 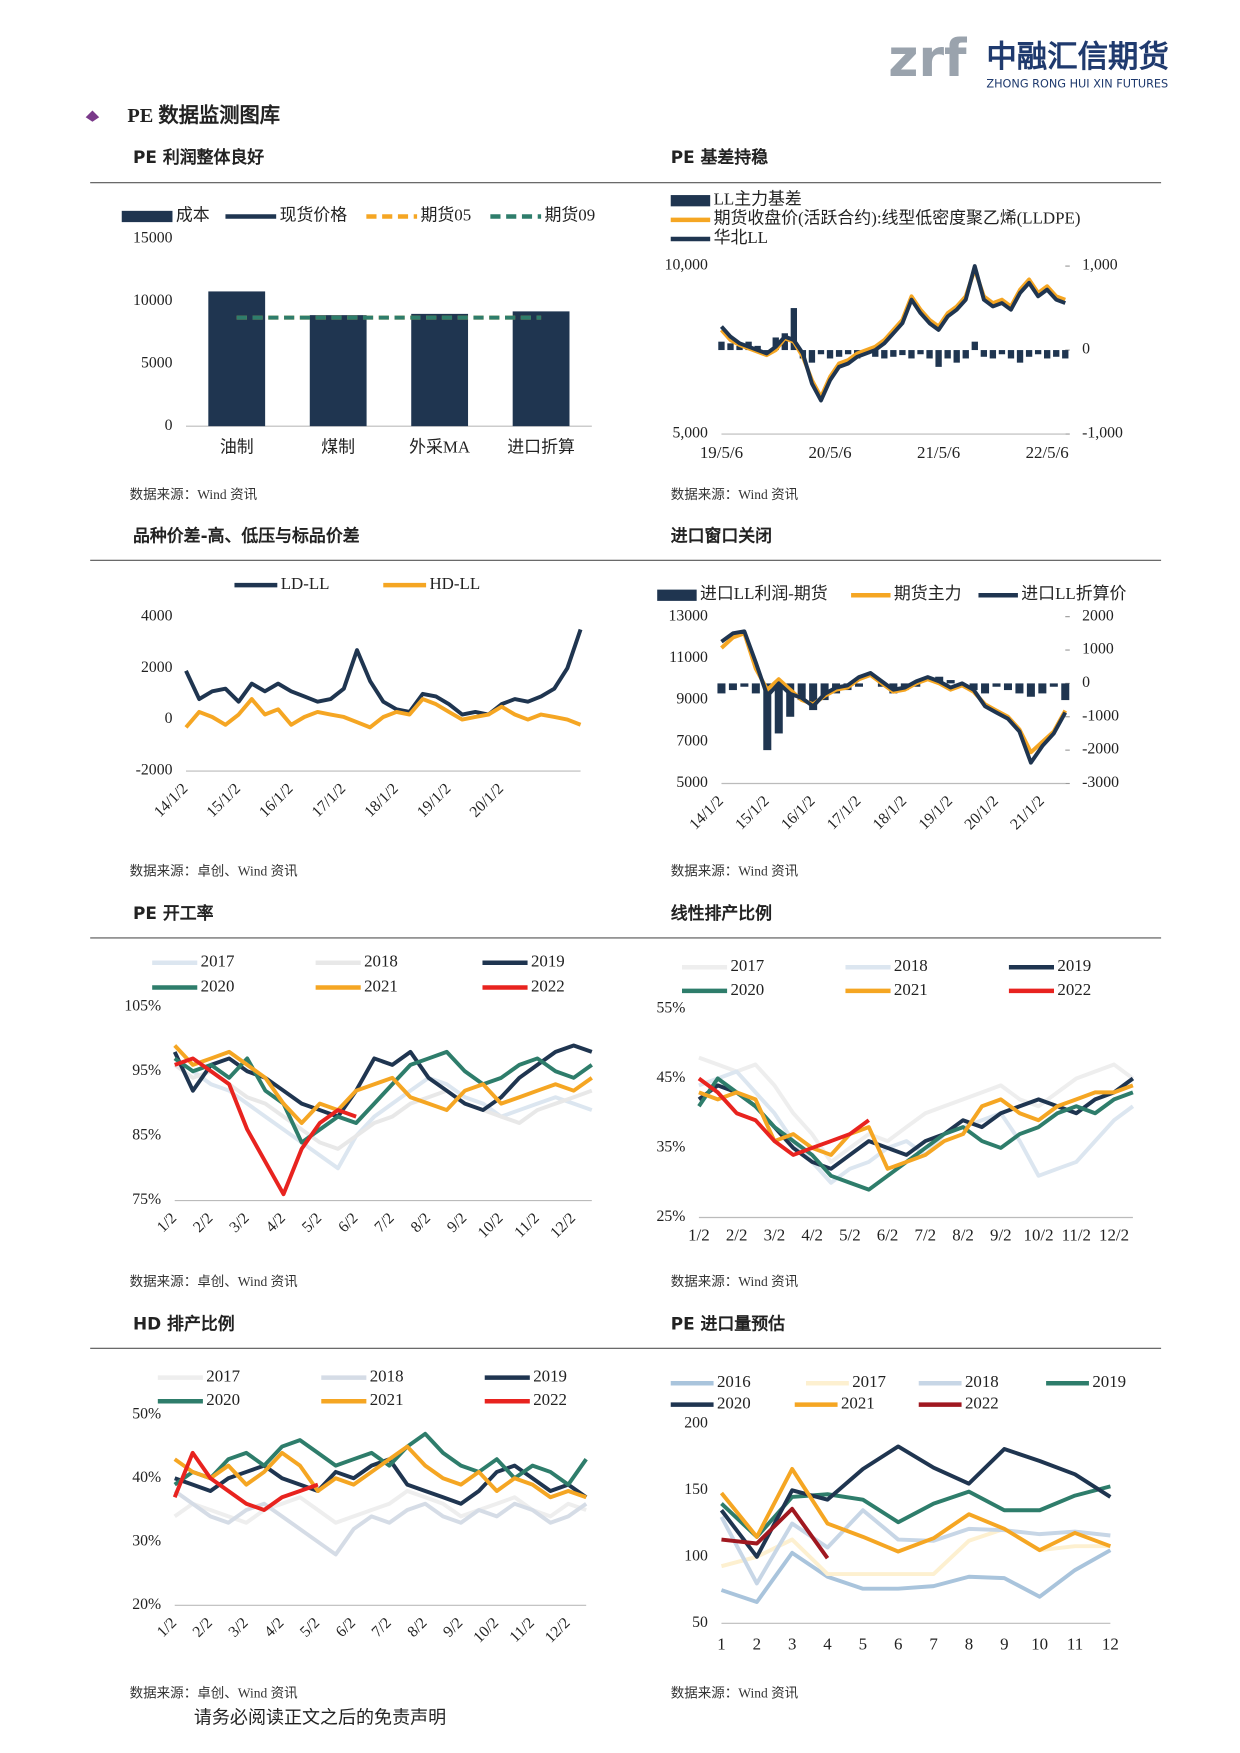 I want to click on legend-label: 2020, so click(x=734, y=1403).